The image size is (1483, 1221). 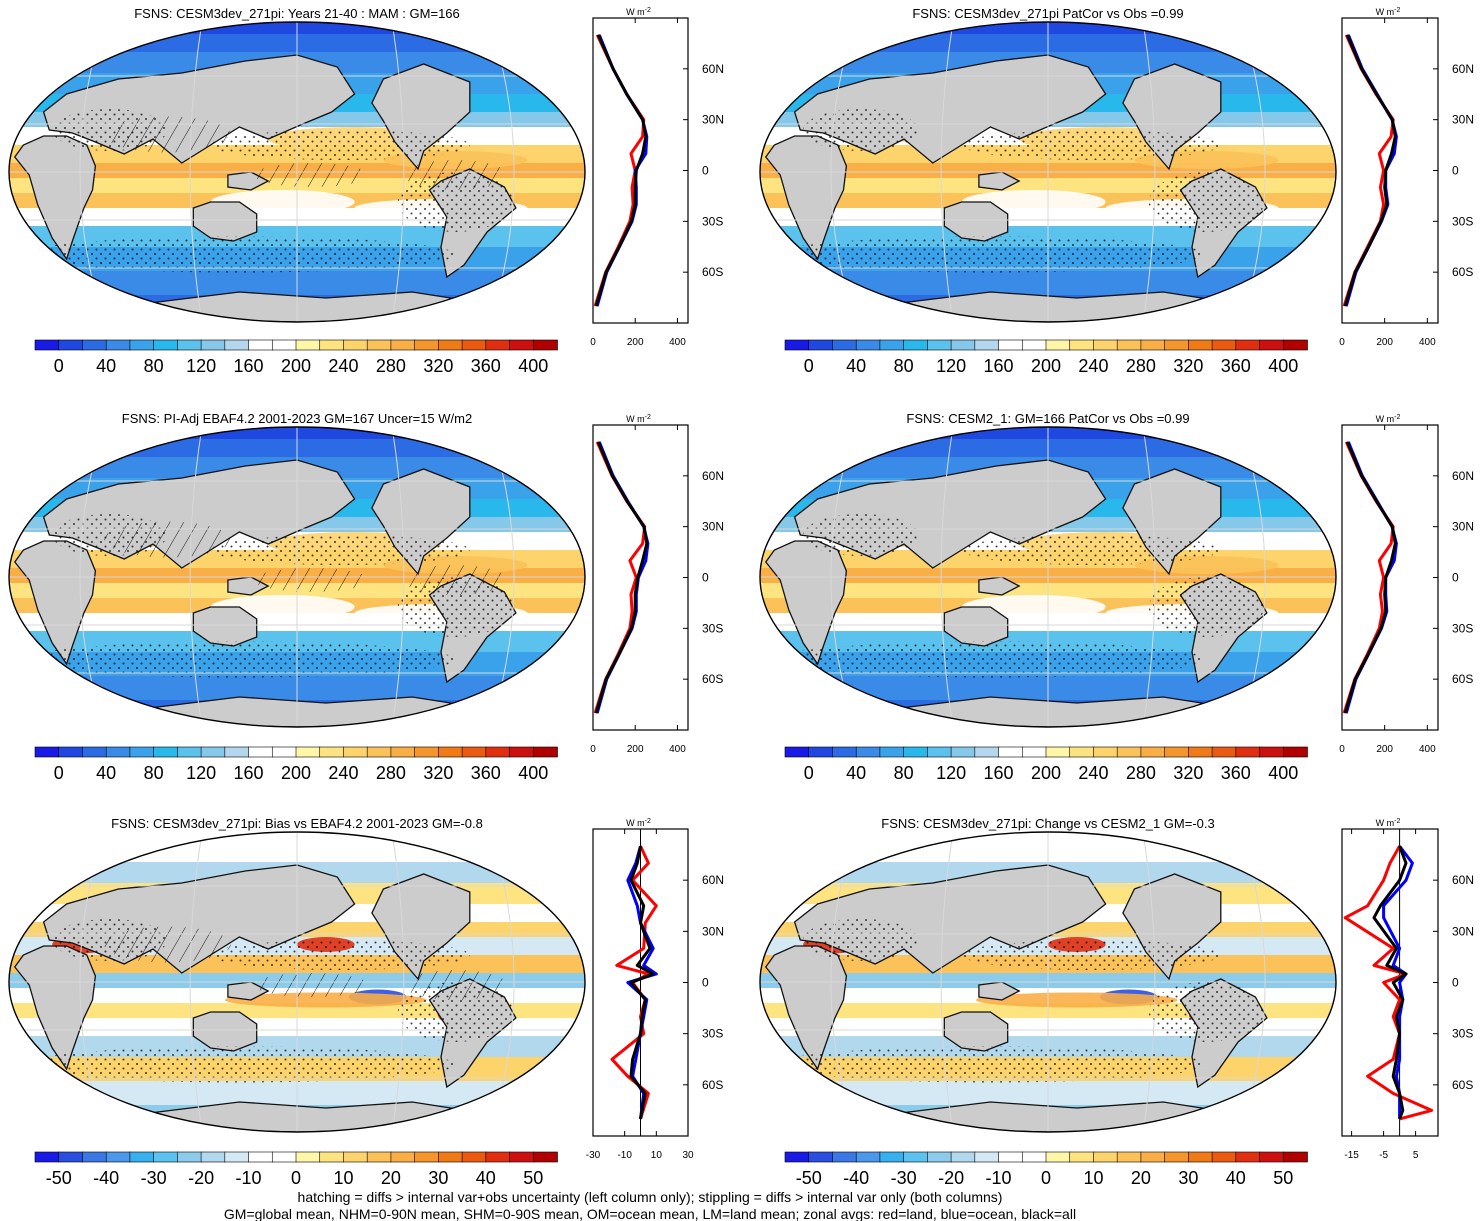 What do you see at coordinates (712, 272) in the screenshot?
I see `profile-lat-label: 60S` at bounding box center [712, 272].